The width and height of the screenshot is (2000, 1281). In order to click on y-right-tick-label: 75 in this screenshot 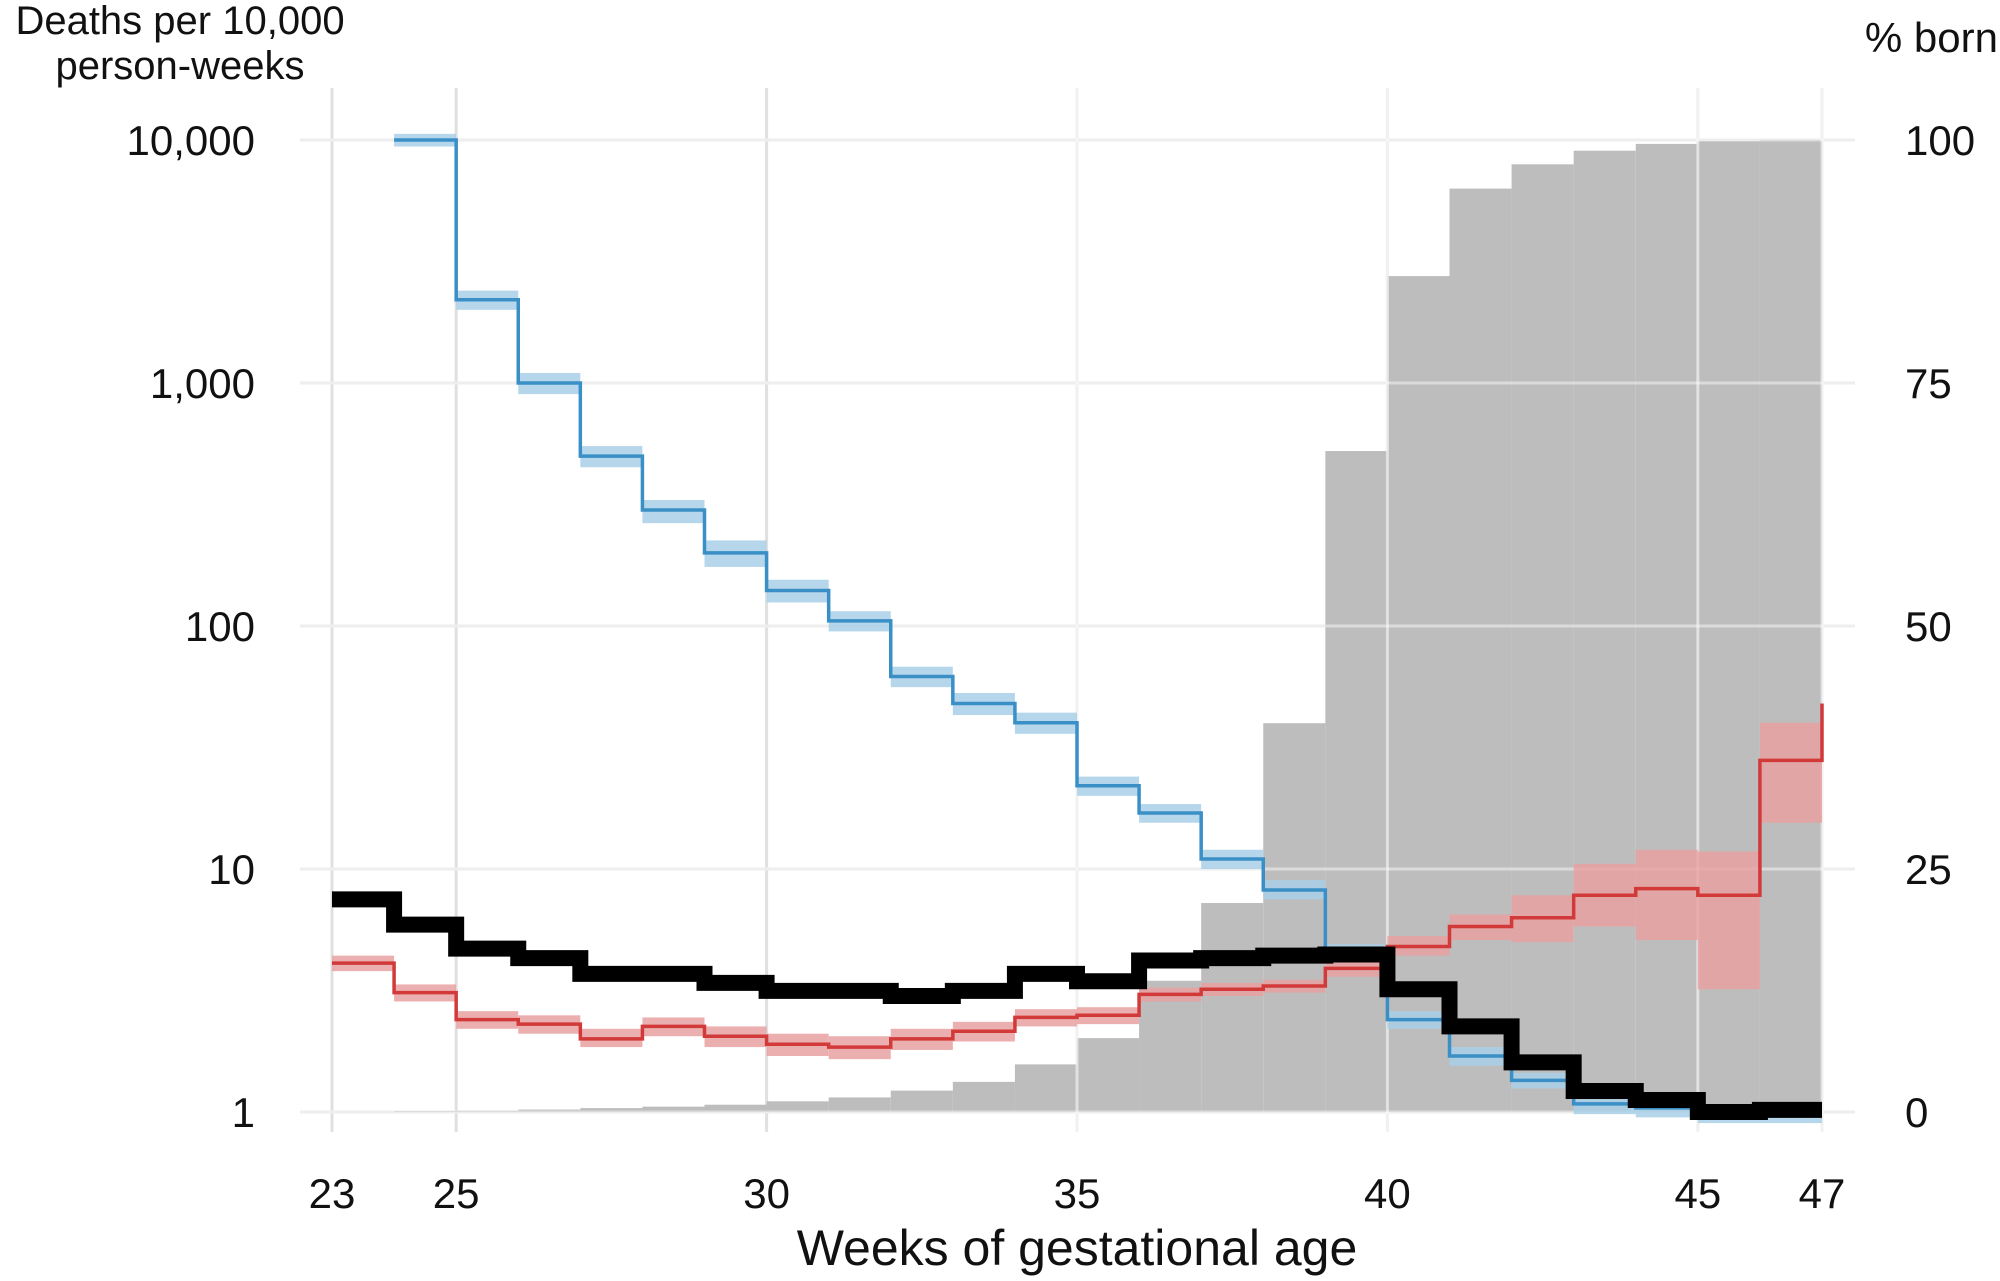, I will do `click(1928, 383)`.